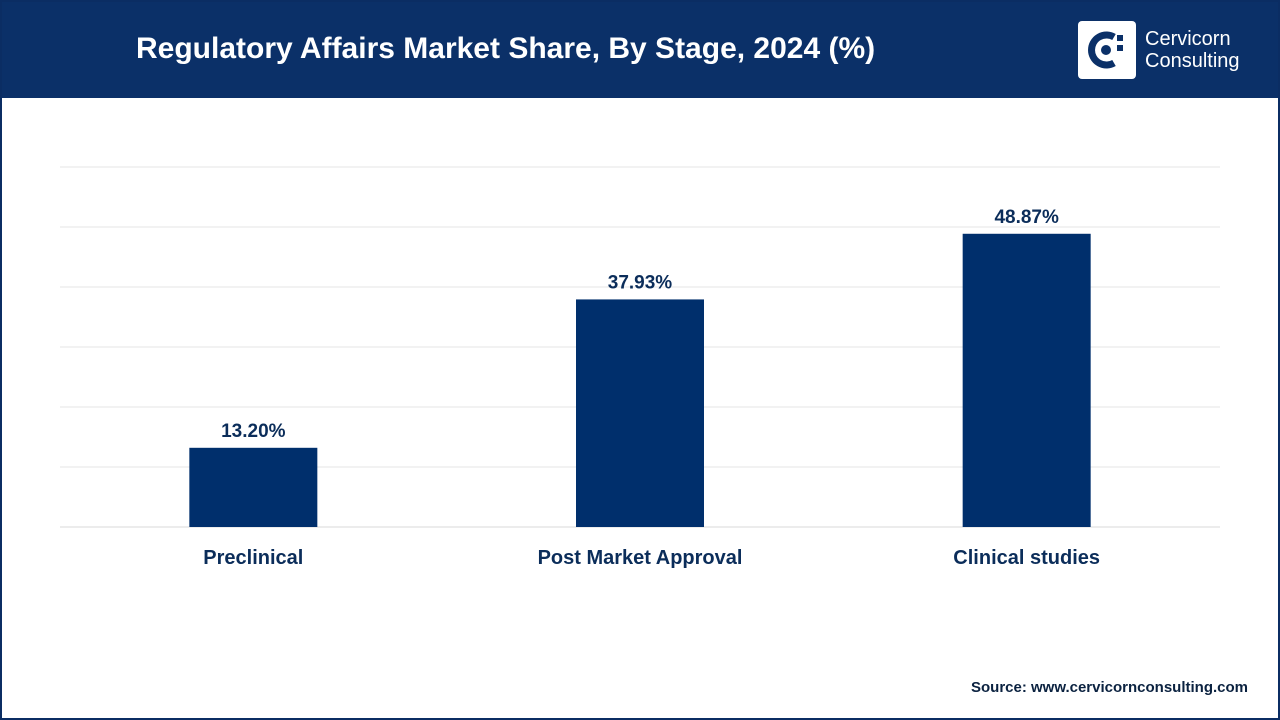 The width and height of the screenshot is (1280, 720). Describe the element at coordinates (1026, 558) in the screenshot. I see `category-label: Clinical studies` at that location.